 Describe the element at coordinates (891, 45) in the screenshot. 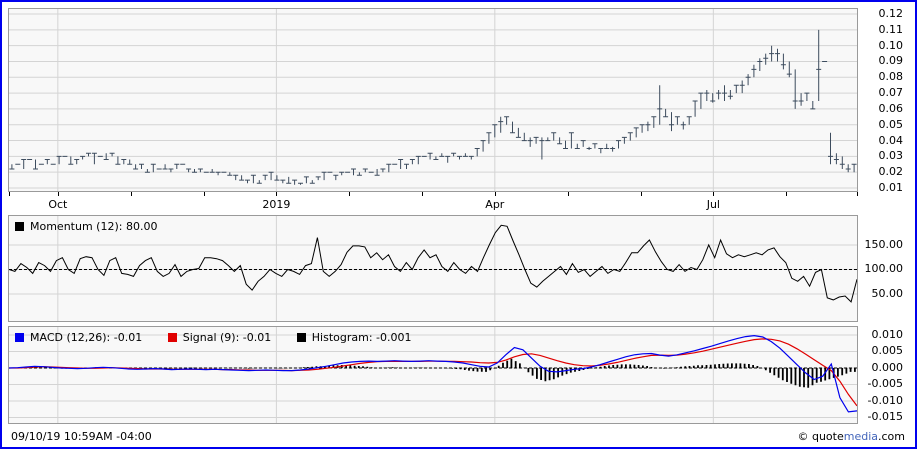

I see `y-tick-label: 0.10` at that location.